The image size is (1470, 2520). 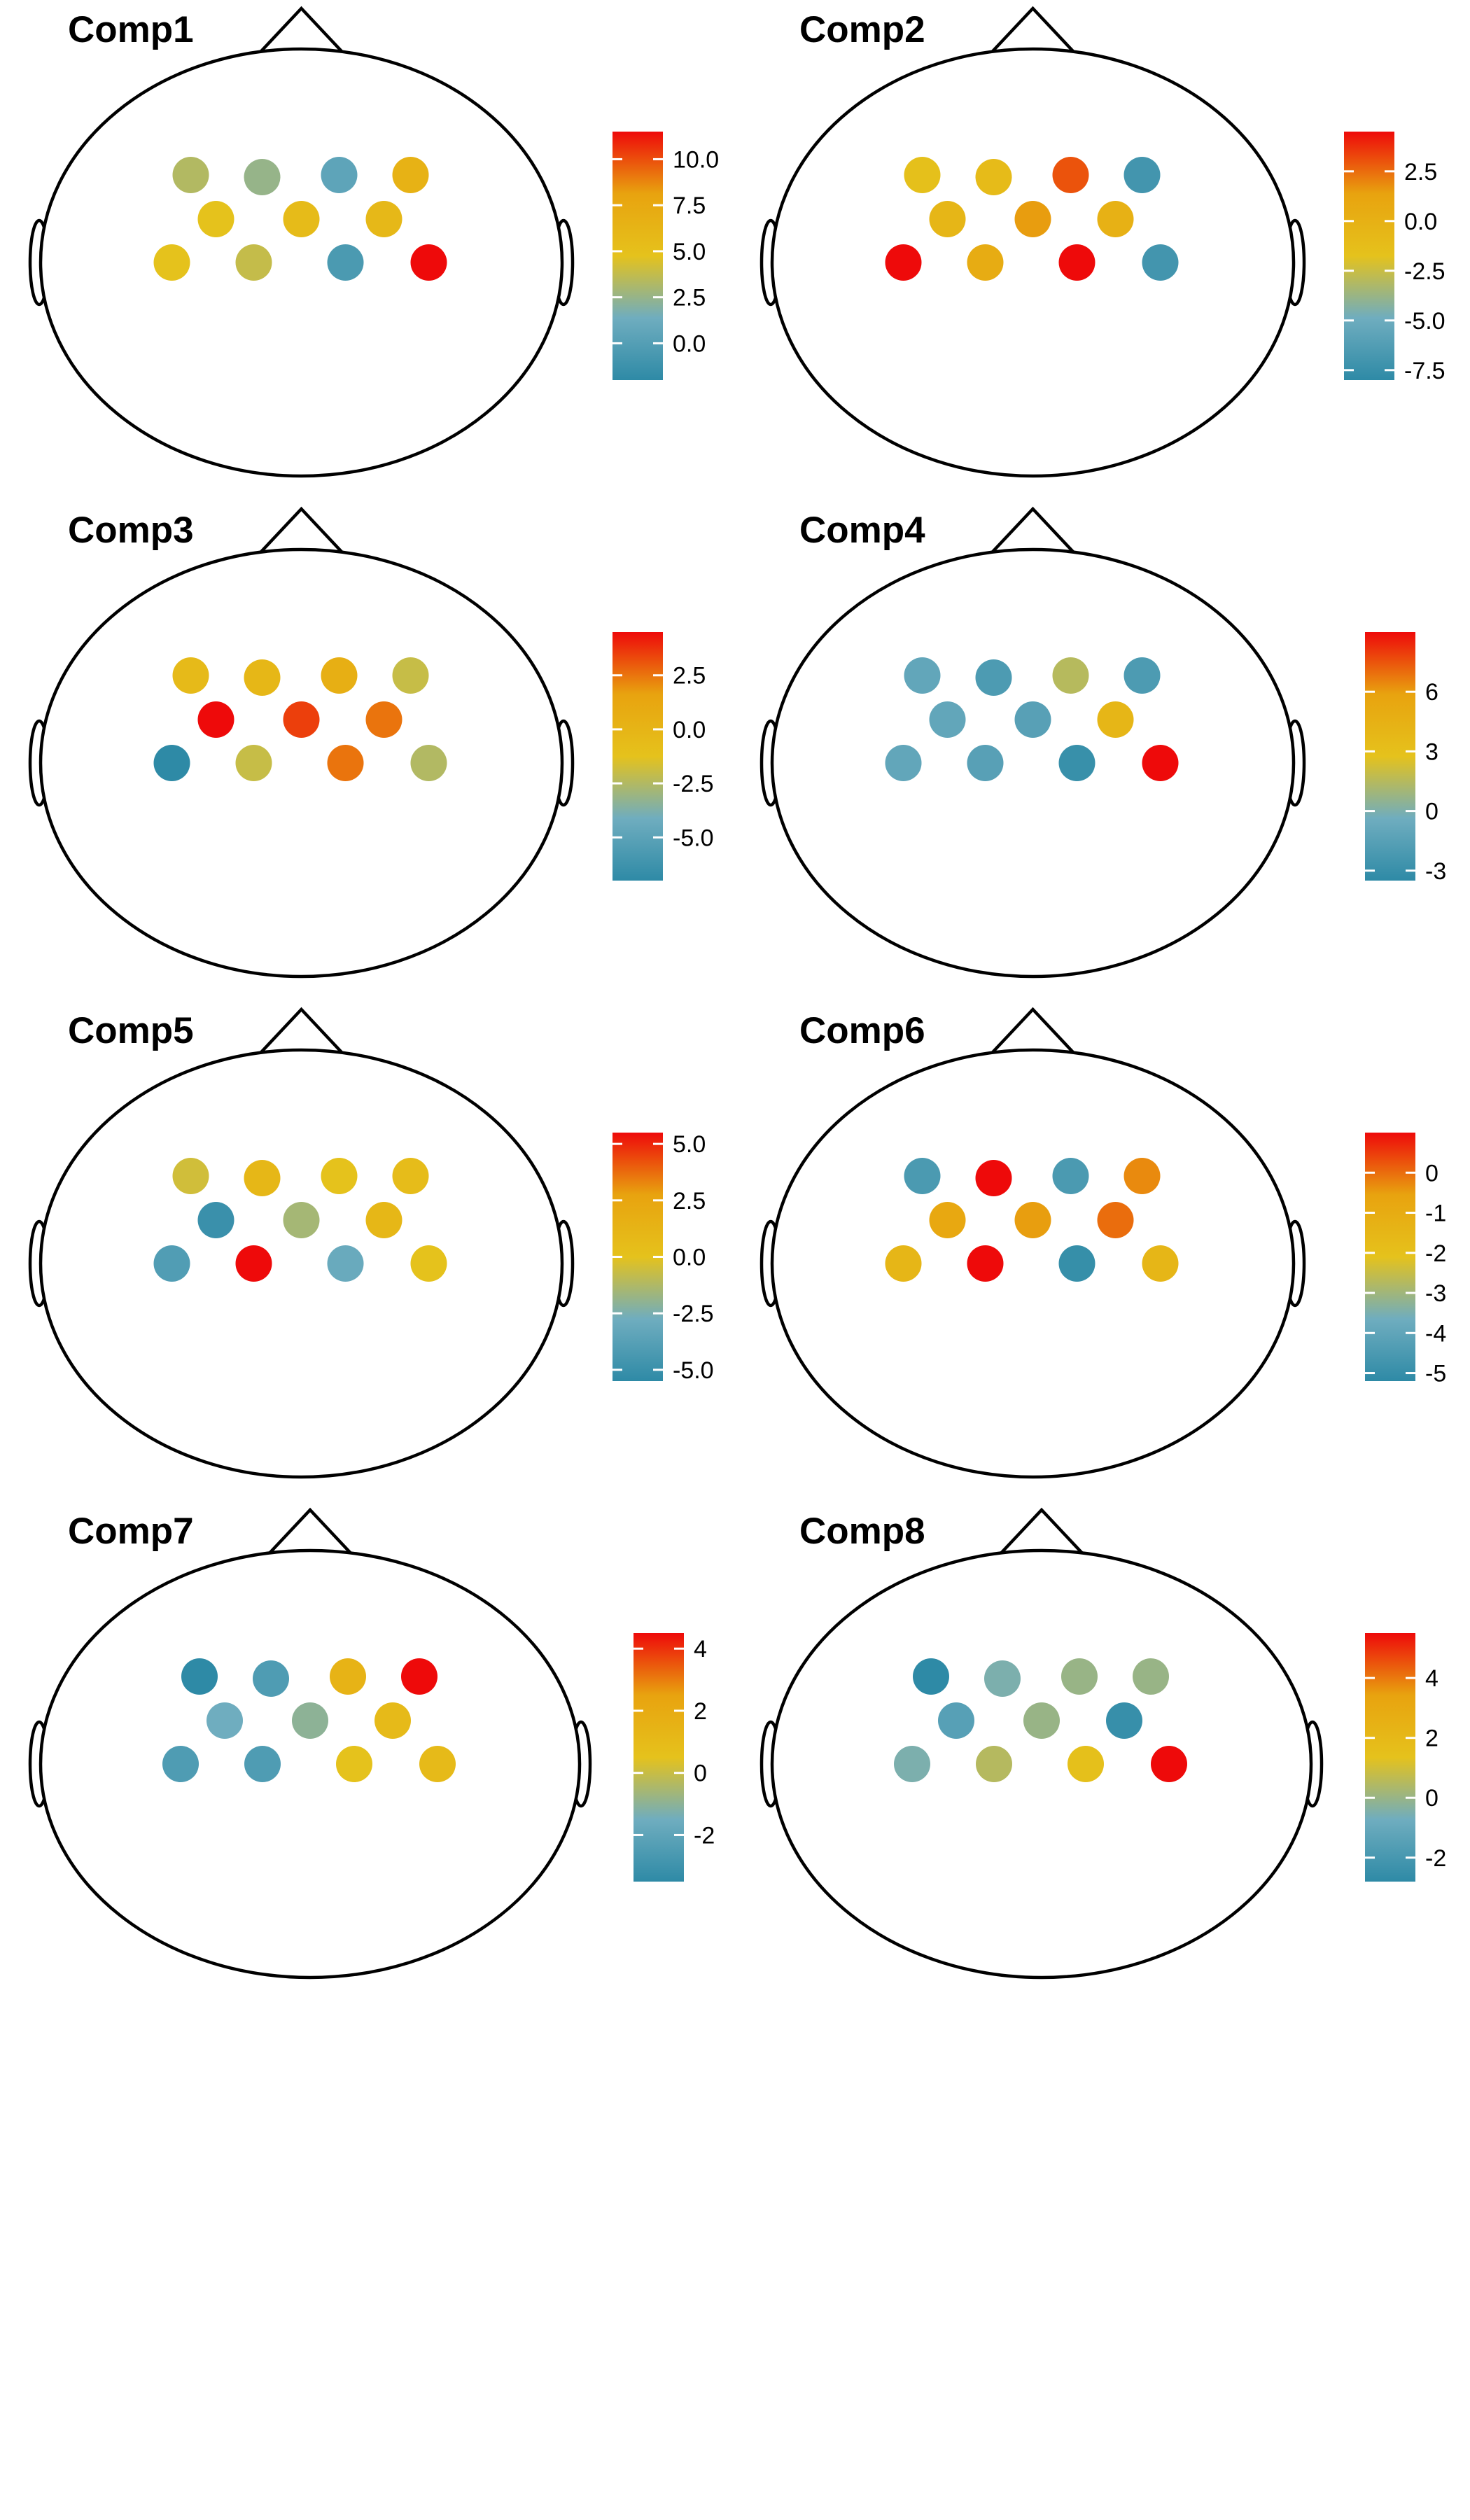 What do you see at coordinates (689, 205) in the screenshot?
I see `colorbar-tick-label: 7.5` at bounding box center [689, 205].